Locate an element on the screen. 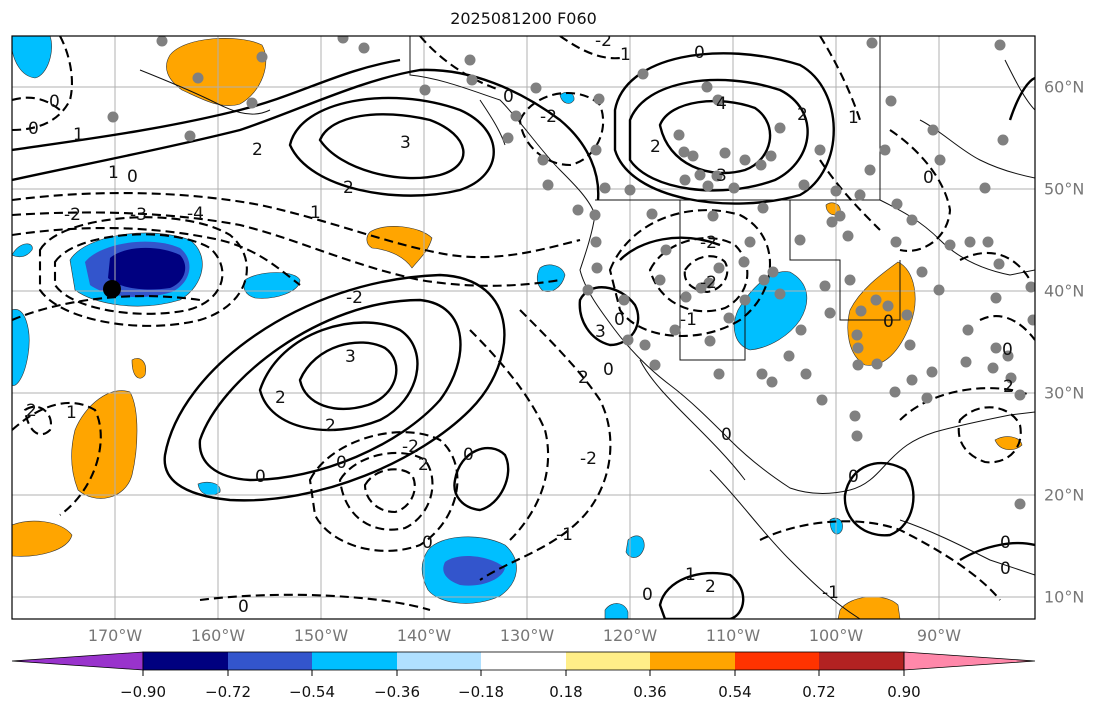 Image resolution: width=1105 pixels, height=712 pixels. lon-label: 150°W is located at coordinates (321, 635).